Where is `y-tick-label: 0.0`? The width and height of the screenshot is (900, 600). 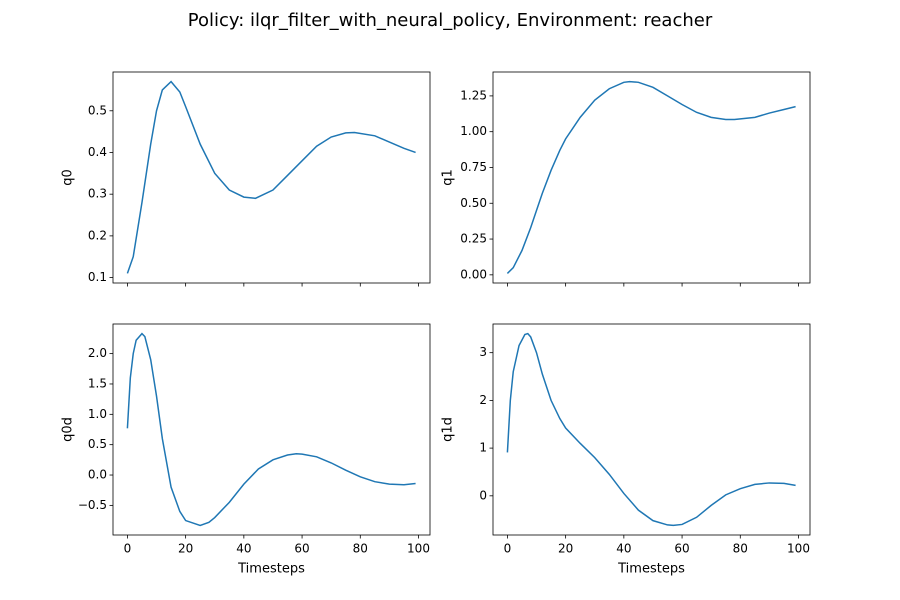 y-tick-label: 0.0 is located at coordinates (97, 475).